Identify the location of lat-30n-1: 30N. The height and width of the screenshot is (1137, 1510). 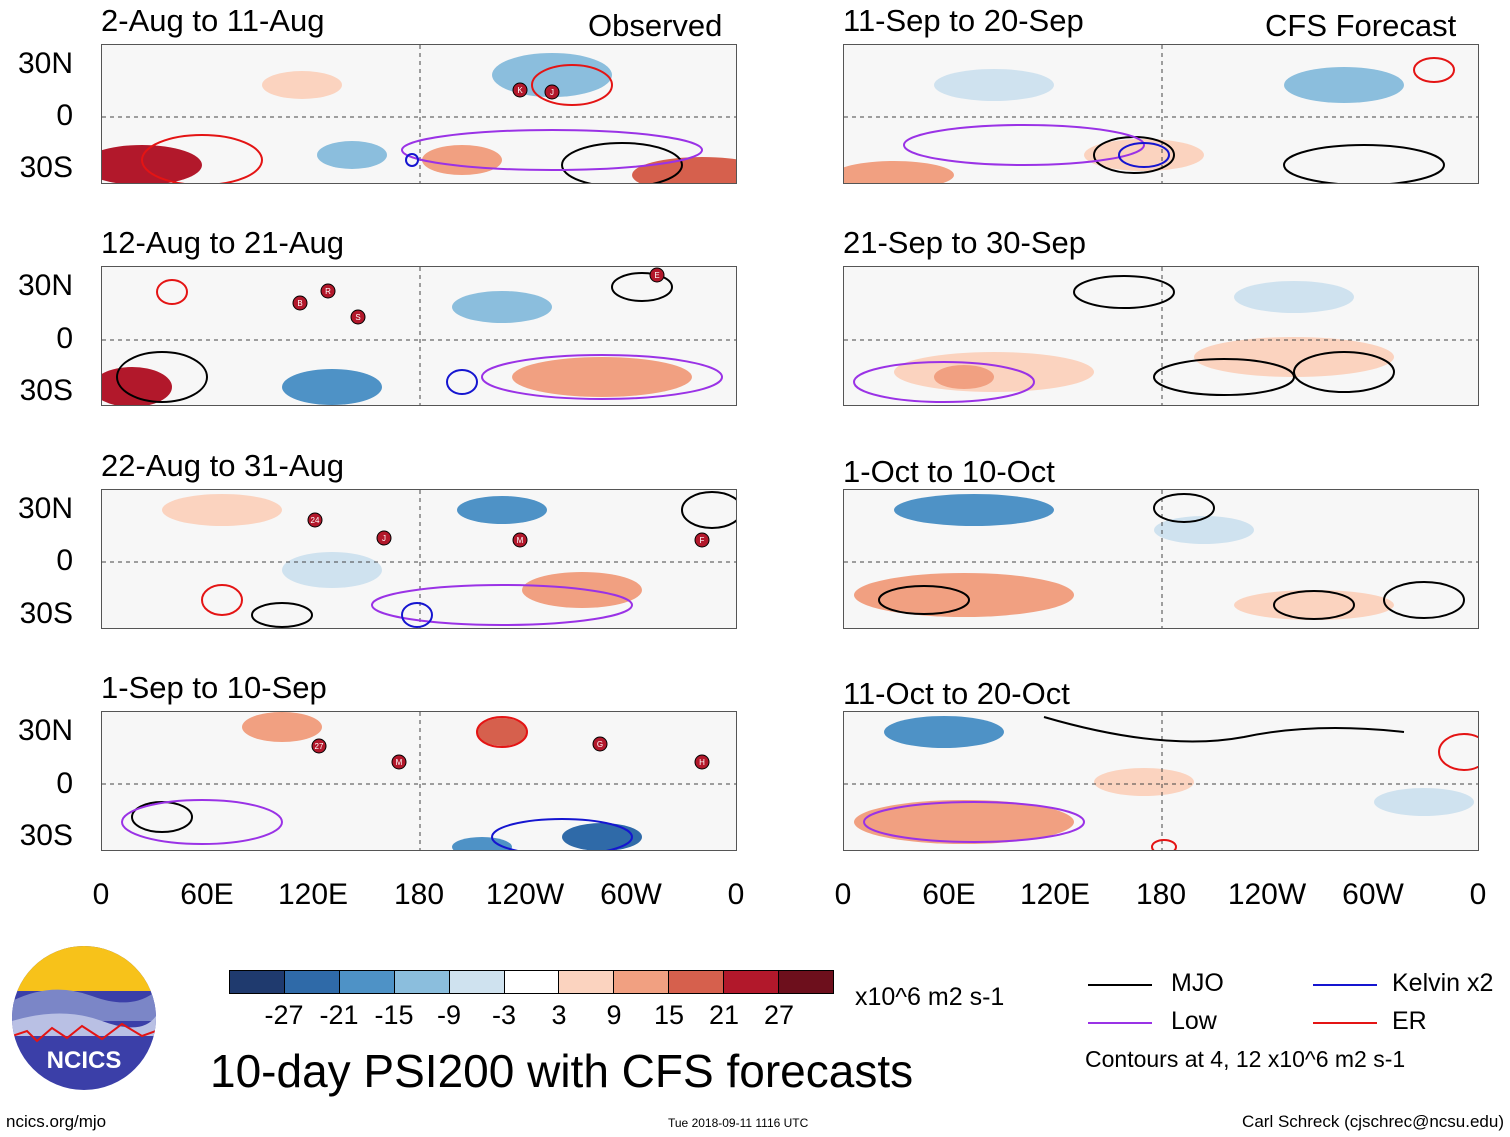
(45, 63).